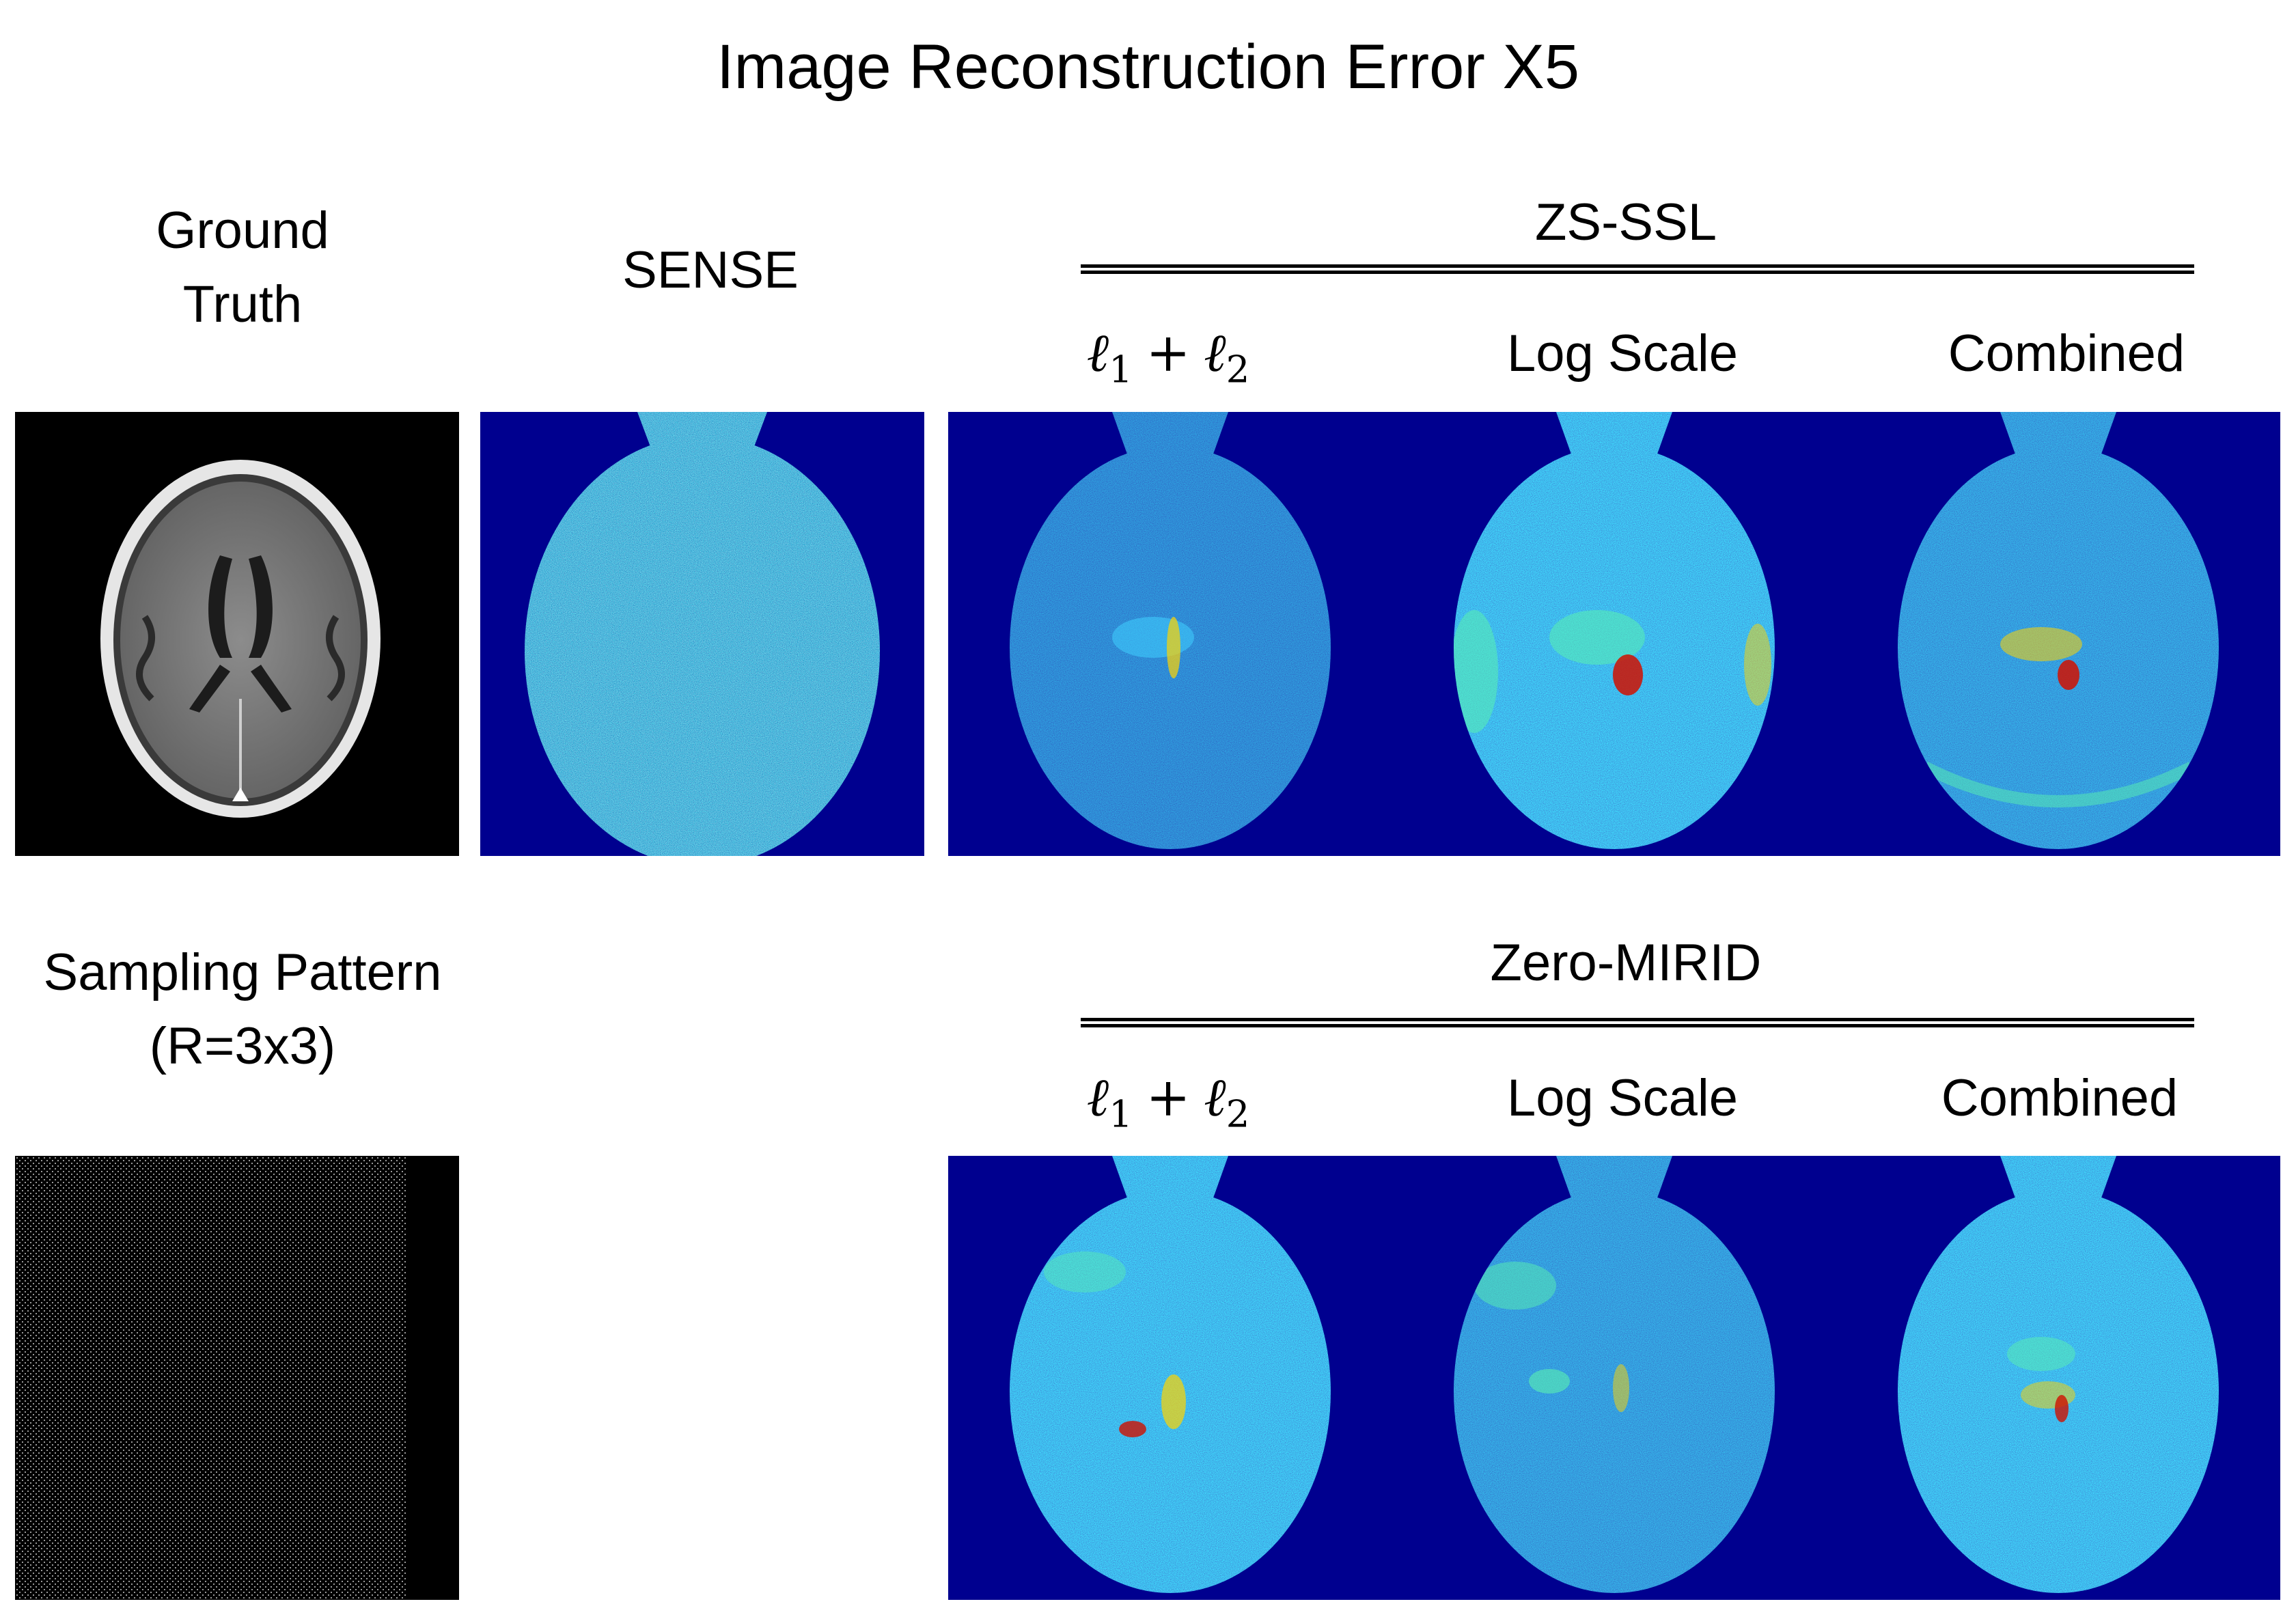  What do you see at coordinates (1170, 634) in the screenshot?
I see `zs-ssl-l1-l2-error-map` at bounding box center [1170, 634].